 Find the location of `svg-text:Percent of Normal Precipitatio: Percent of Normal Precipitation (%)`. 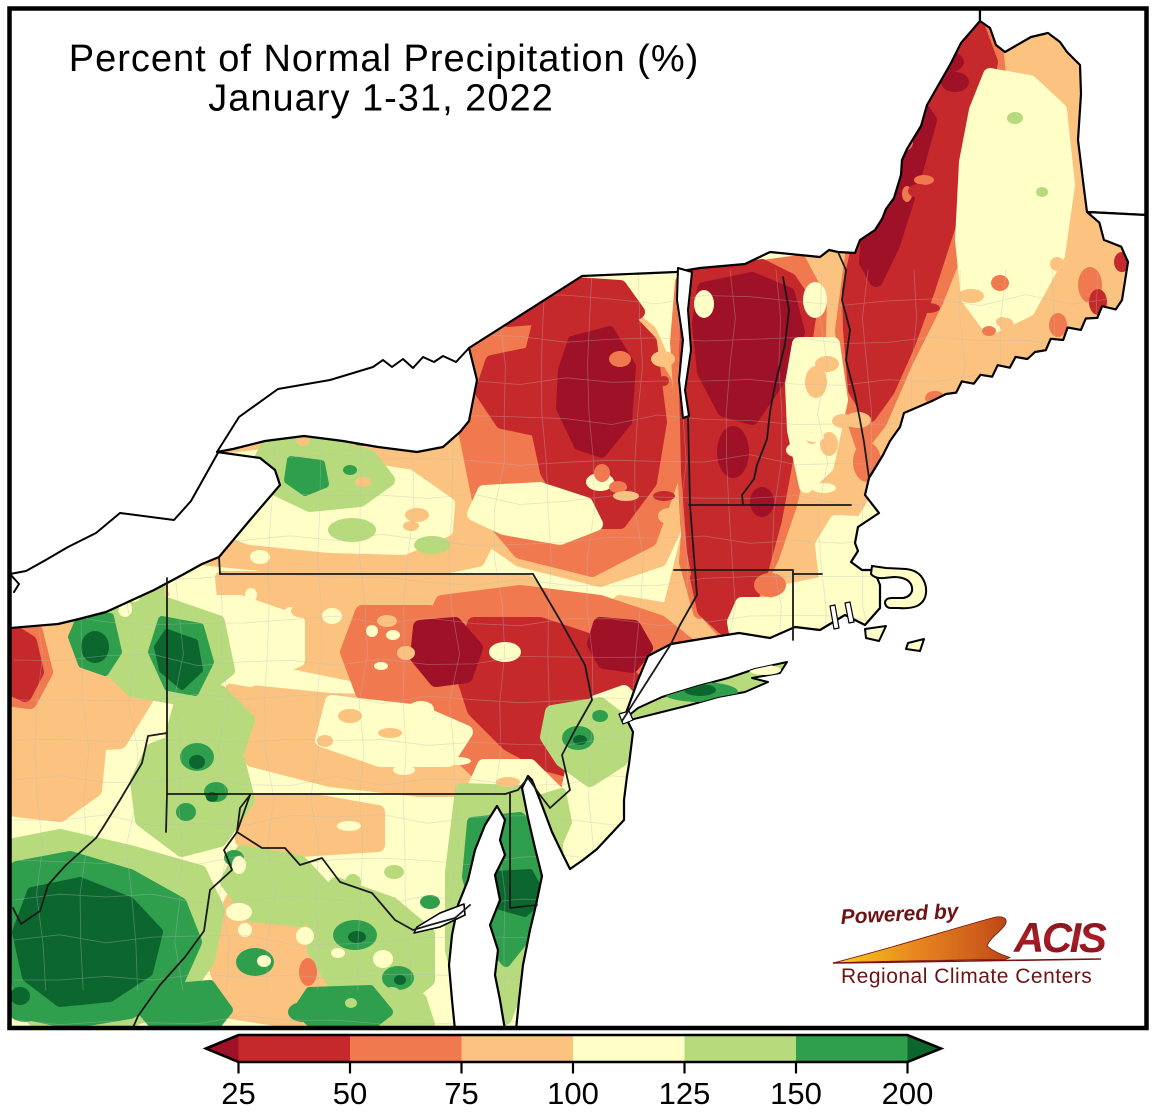

svg-text:Percent of Normal Precipitatio: Percent of Normal Precipitation (%) is located at coordinates (384, 59).